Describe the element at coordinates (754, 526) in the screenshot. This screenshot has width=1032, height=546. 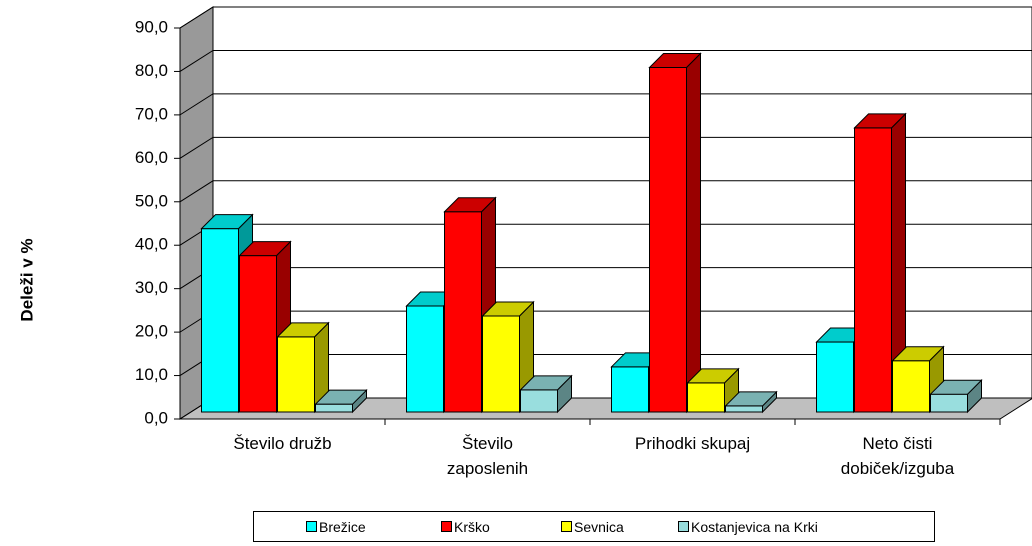
I see `legend-label: Kostanjevica na Krki` at that location.